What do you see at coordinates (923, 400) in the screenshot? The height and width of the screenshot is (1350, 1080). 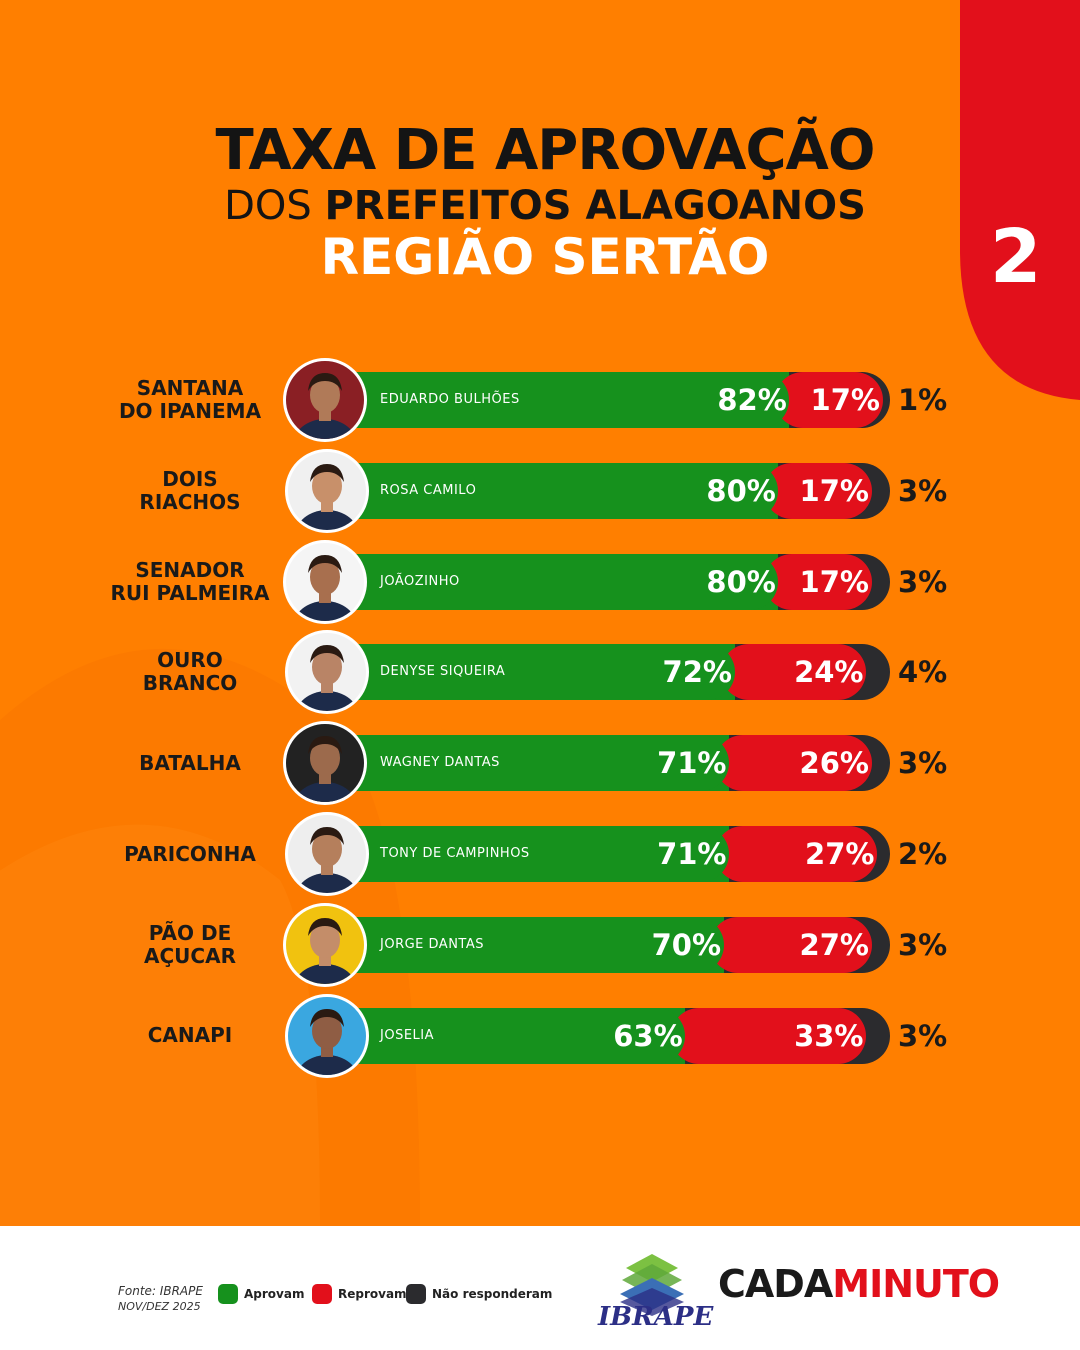 I see `no-answer-value-label: 1%` at bounding box center [923, 400].